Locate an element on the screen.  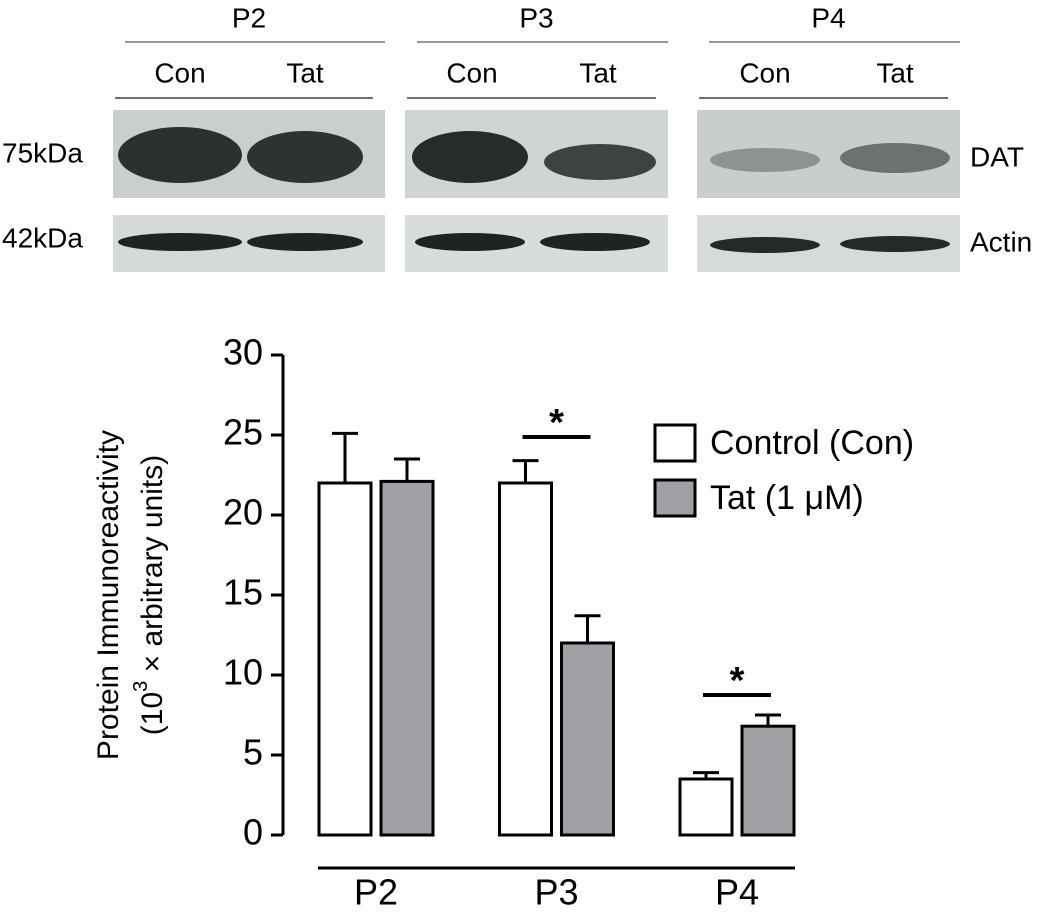
y-tick-label: 15 is located at coordinates (243, 592).